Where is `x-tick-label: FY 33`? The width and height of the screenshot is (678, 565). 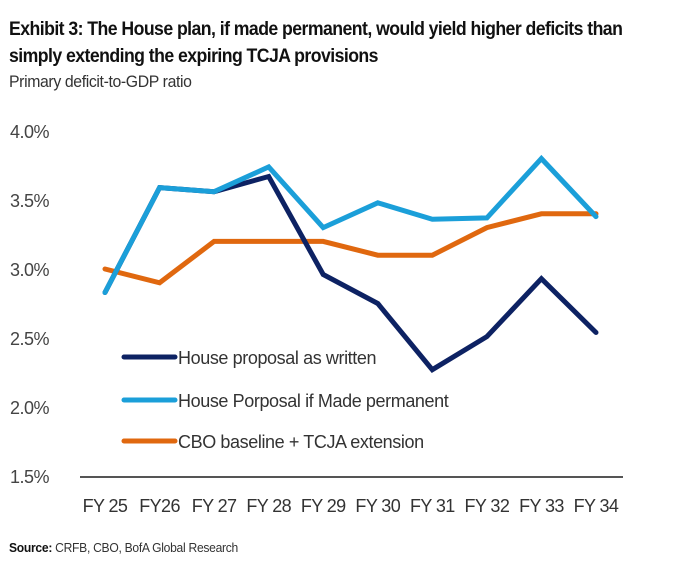 x-tick-label: FY 33 is located at coordinates (541, 506).